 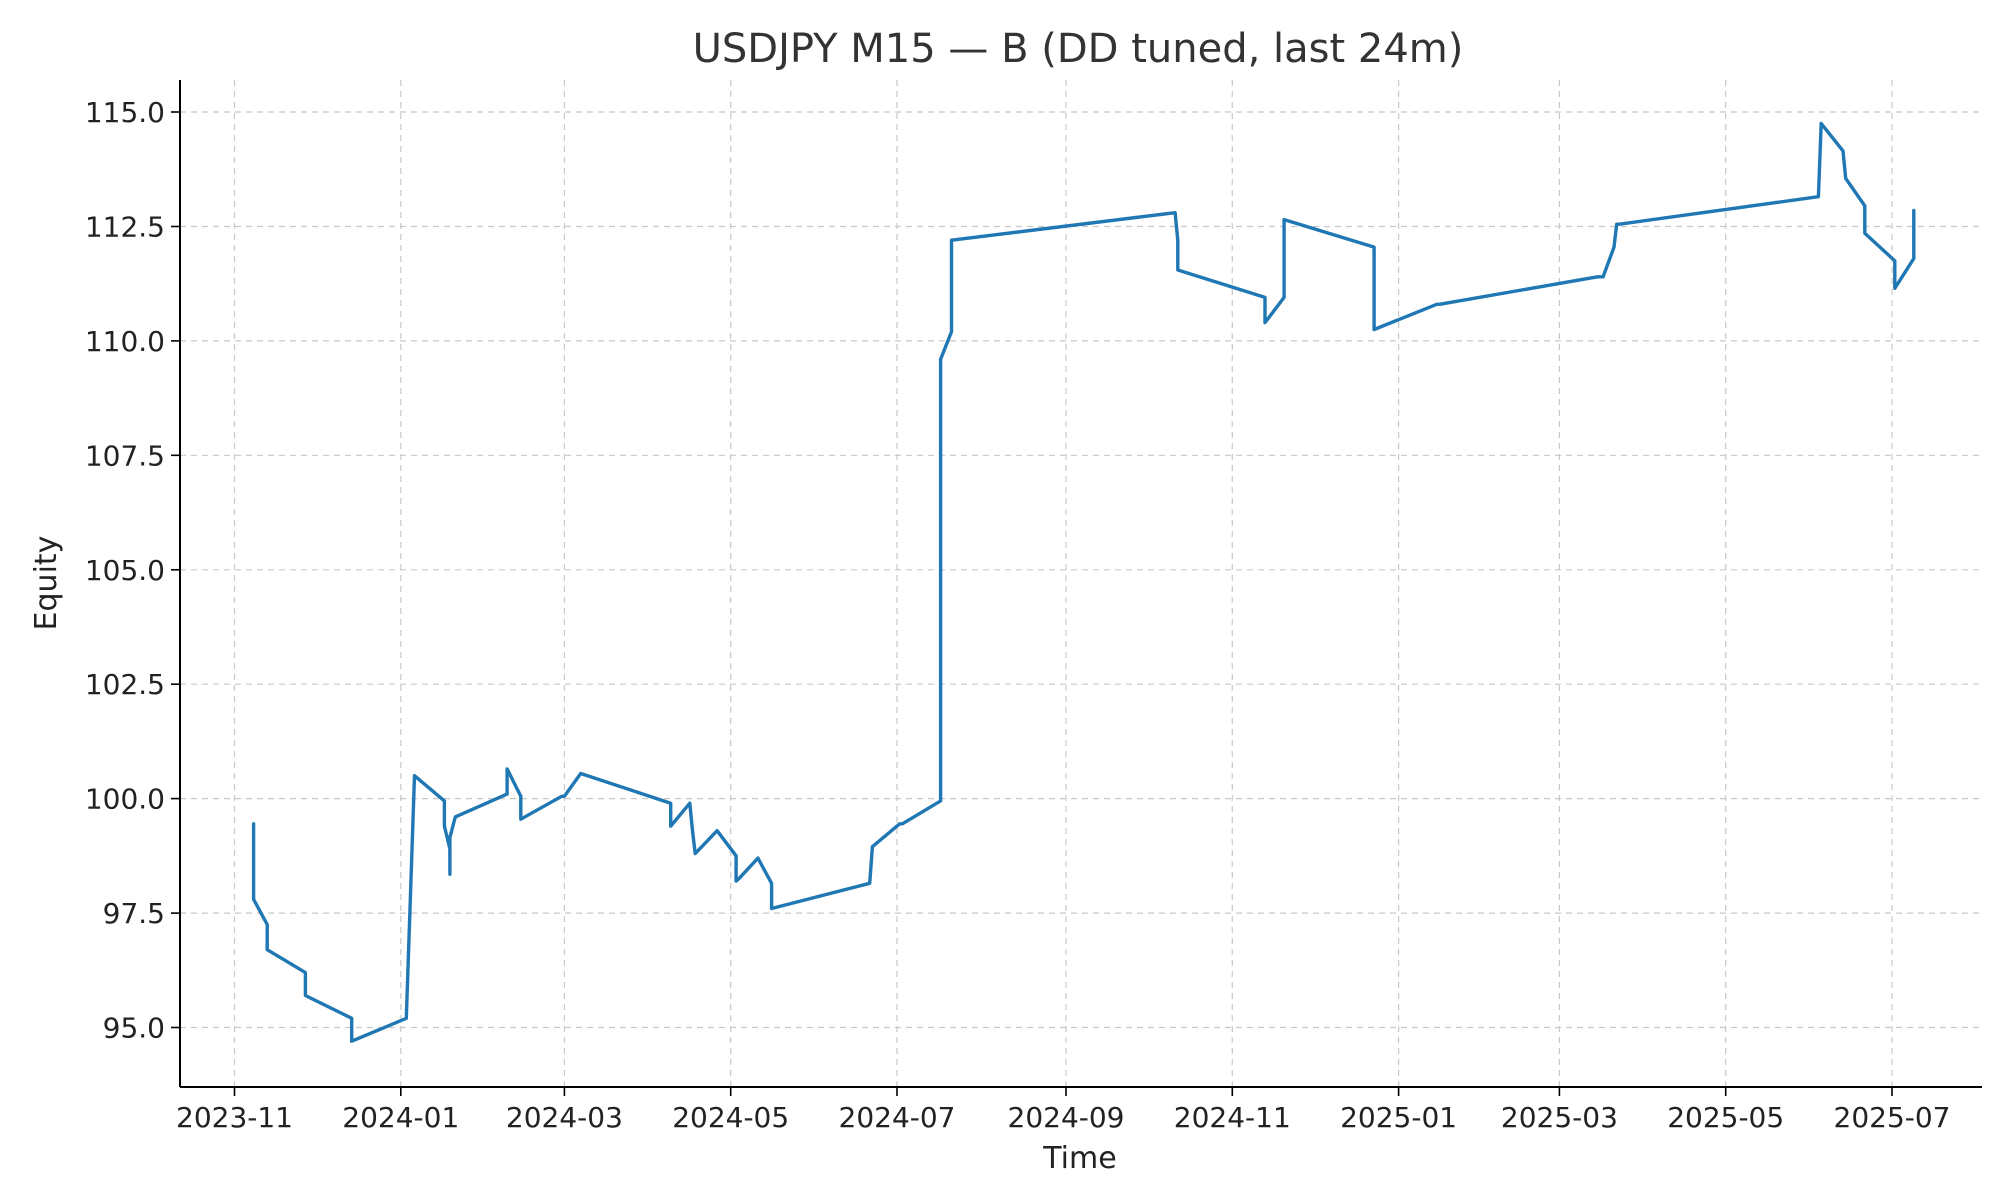 What do you see at coordinates (1079, 1158) in the screenshot?
I see `x-axis-label: Time` at bounding box center [1079, 1158].